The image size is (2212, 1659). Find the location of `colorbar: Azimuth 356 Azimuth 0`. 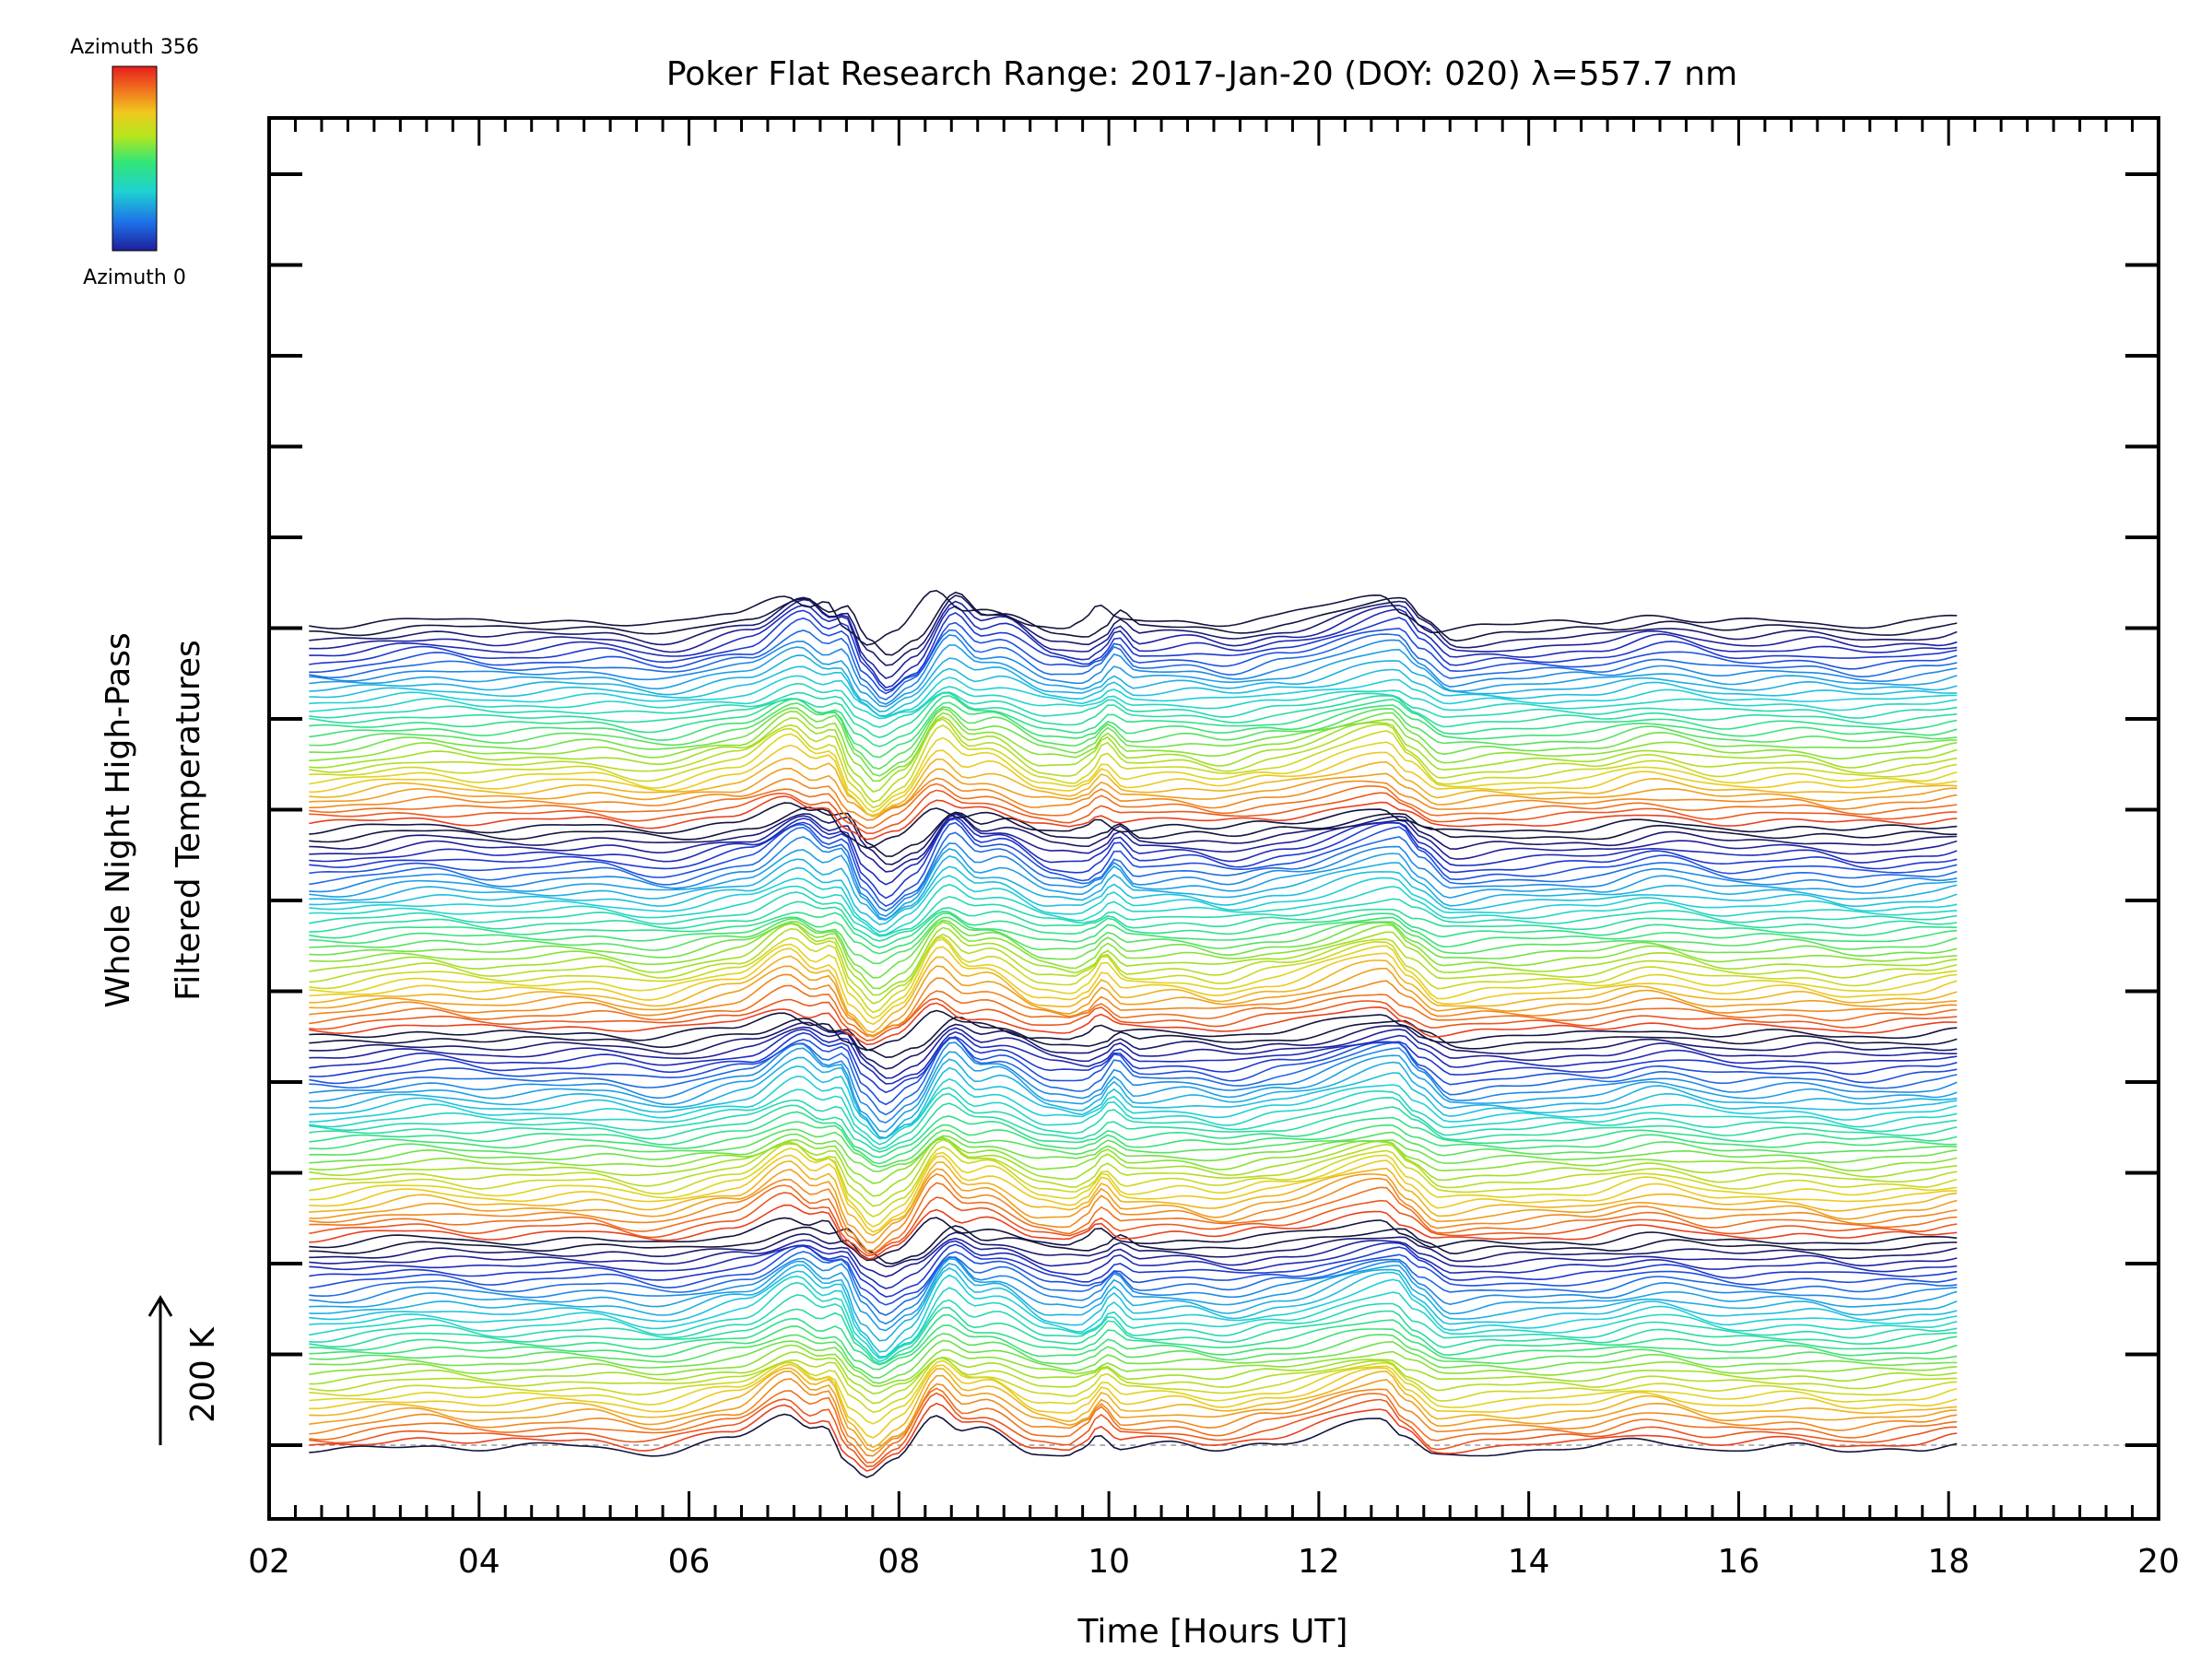

colorbar: Azimuth 356 Azimuth 0 is located at coordinates (134, 162).